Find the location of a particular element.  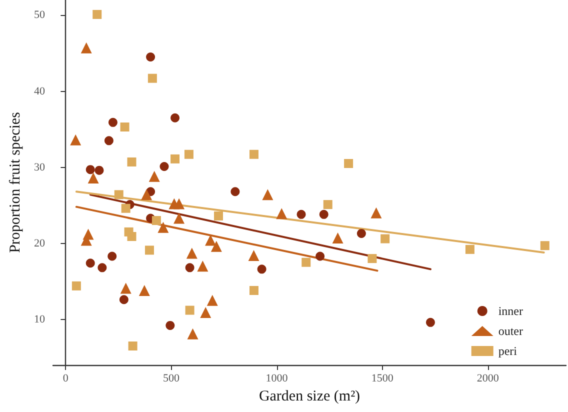

x-axis-title: Garden size (m²) is located at coordinates (309, 396).